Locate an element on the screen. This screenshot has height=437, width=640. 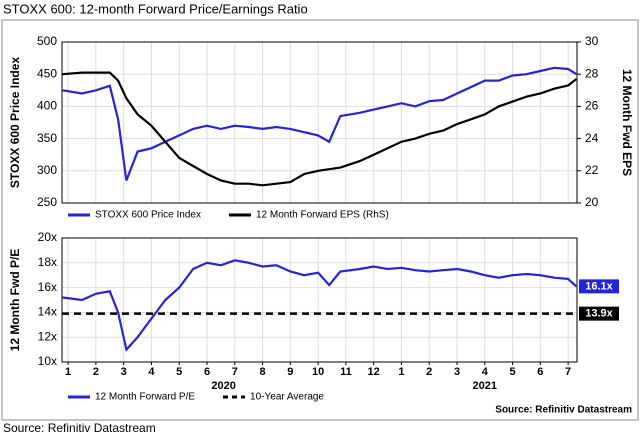
y2-tick-label: 28 is located at coordinates (592, 73).